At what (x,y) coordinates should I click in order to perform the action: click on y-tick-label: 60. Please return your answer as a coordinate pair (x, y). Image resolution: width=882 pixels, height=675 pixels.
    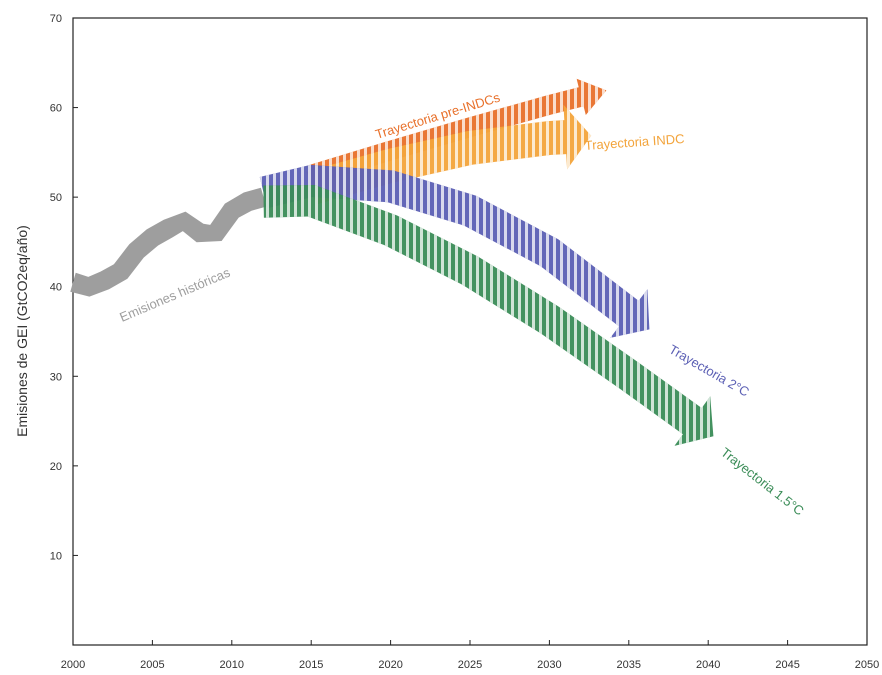
    Looking at the image, I should click on (56, 109).